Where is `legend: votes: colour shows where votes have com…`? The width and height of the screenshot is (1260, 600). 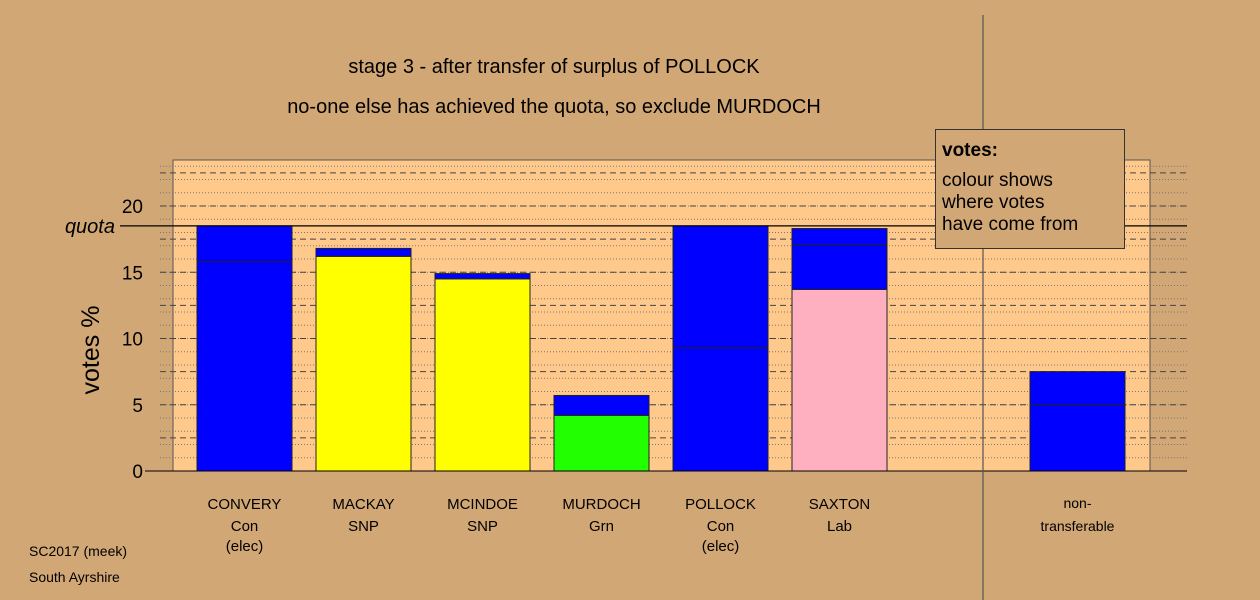 legend: votes: colour shows where votes have com… is located at coordinates (1030, 189).